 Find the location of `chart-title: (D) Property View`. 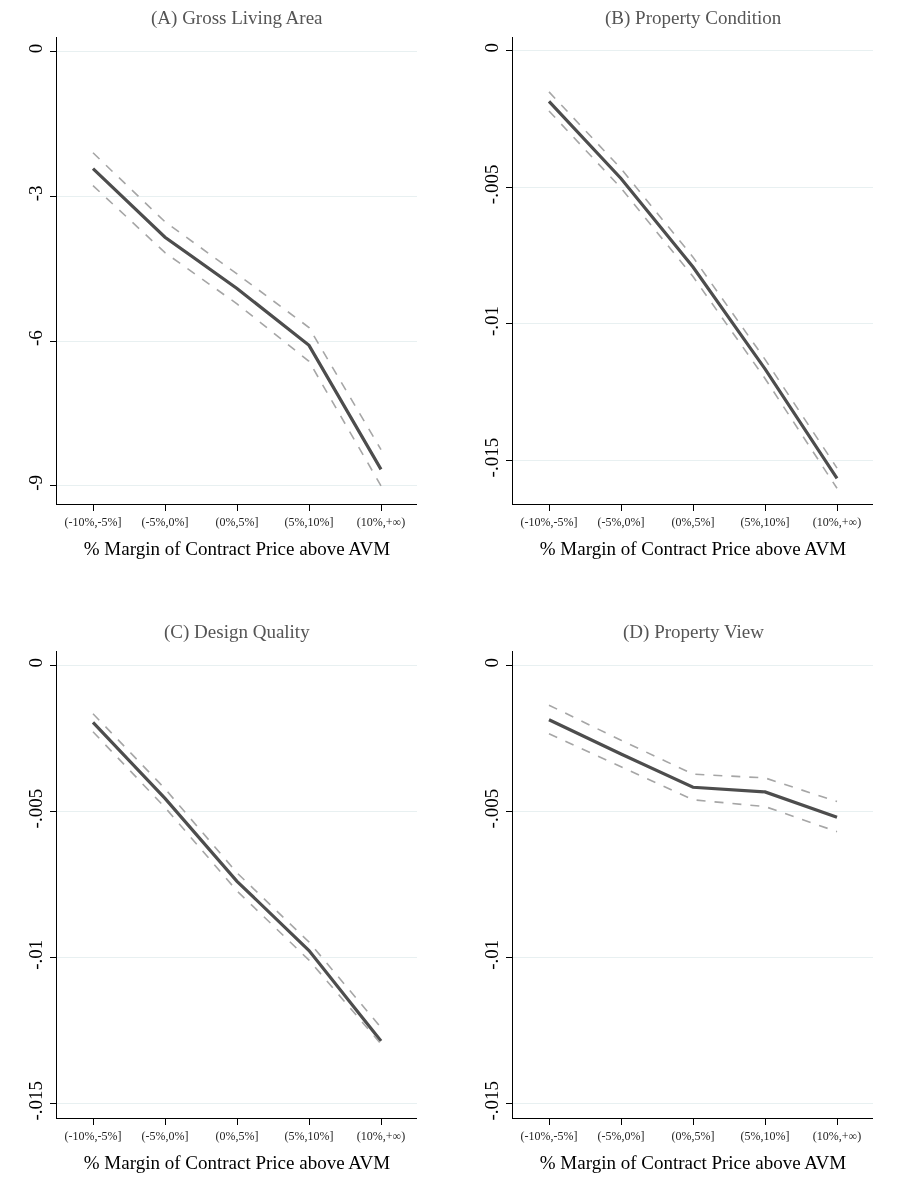

chart-title: (D) Property View is located at coordinates (694, 632).